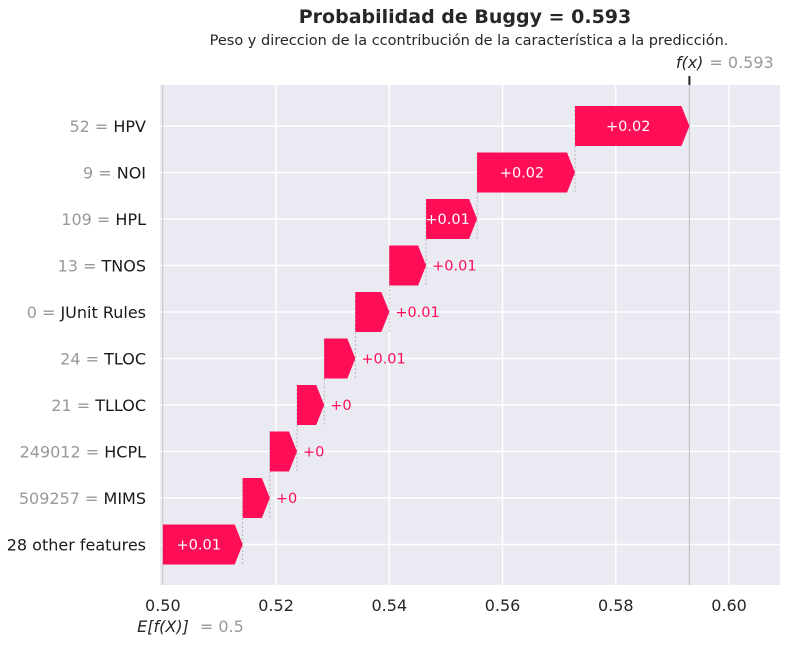 This screenshot has width=789, height=646. What do you see at coordinates (616, 605) in the screenshot?
I see `x-tick-label: 0.58` at bounding box center [616, 605].